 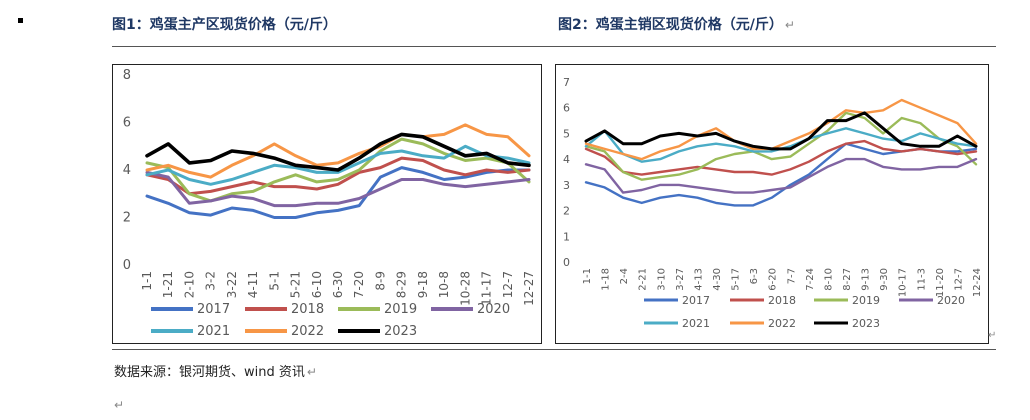 What do you see at coordinates (884, 279) in the screenshot?
I see `x-tick-label: 9-30` at bounding box center [884, 279].